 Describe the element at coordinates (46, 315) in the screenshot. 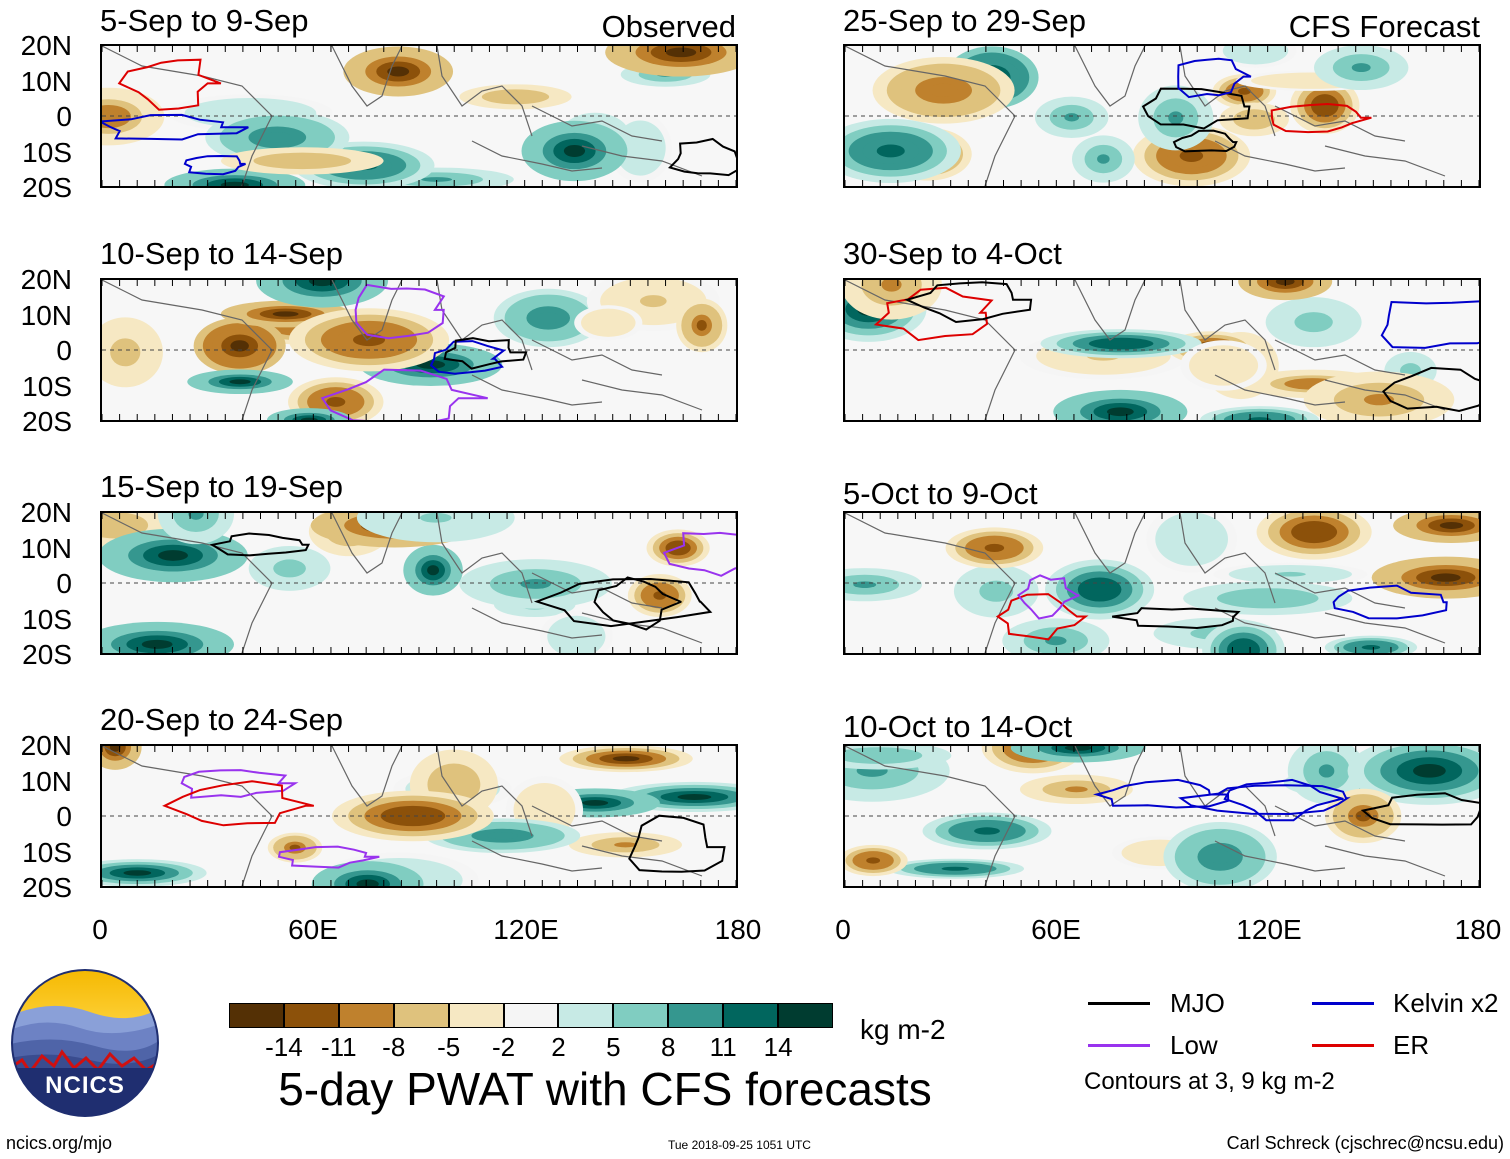

I see `latitude-tick-label: 10N` at that location.